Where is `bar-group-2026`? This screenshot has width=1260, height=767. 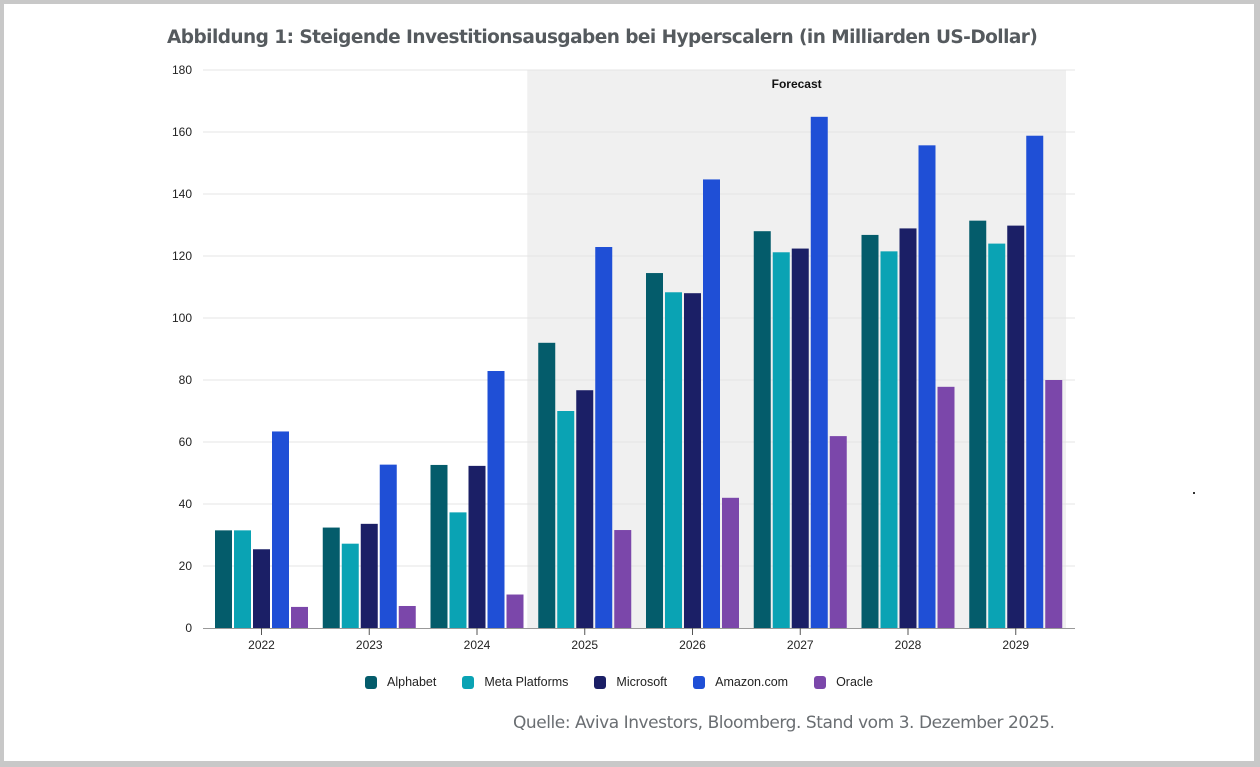 bar-group-2026 is located at coordinates (692, 403).